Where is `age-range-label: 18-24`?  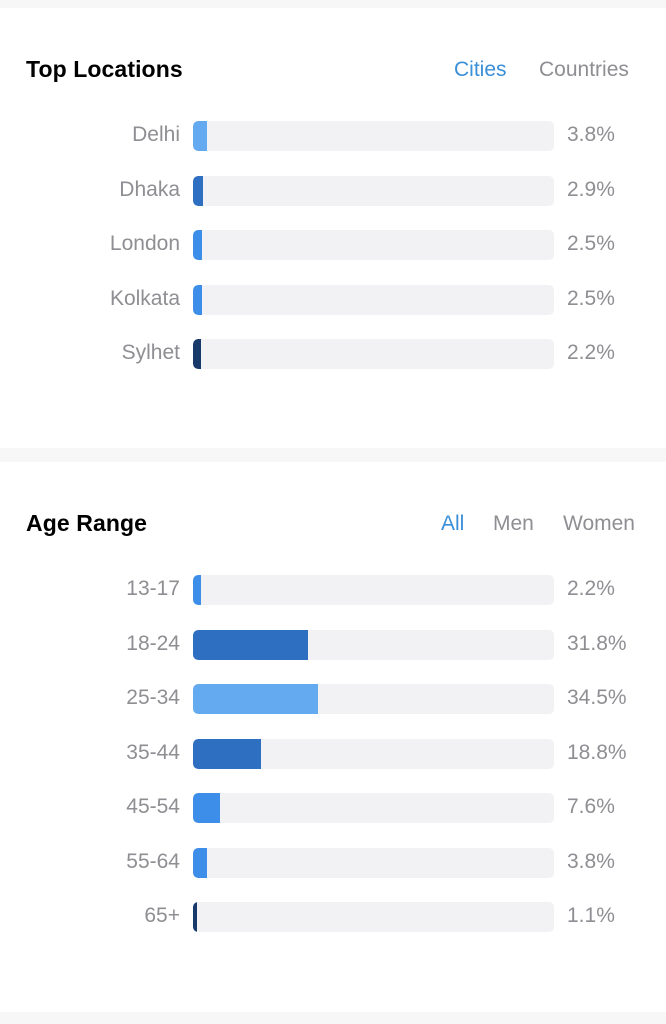
age-range-label: 18-24 is located at coordinates (153, 643).